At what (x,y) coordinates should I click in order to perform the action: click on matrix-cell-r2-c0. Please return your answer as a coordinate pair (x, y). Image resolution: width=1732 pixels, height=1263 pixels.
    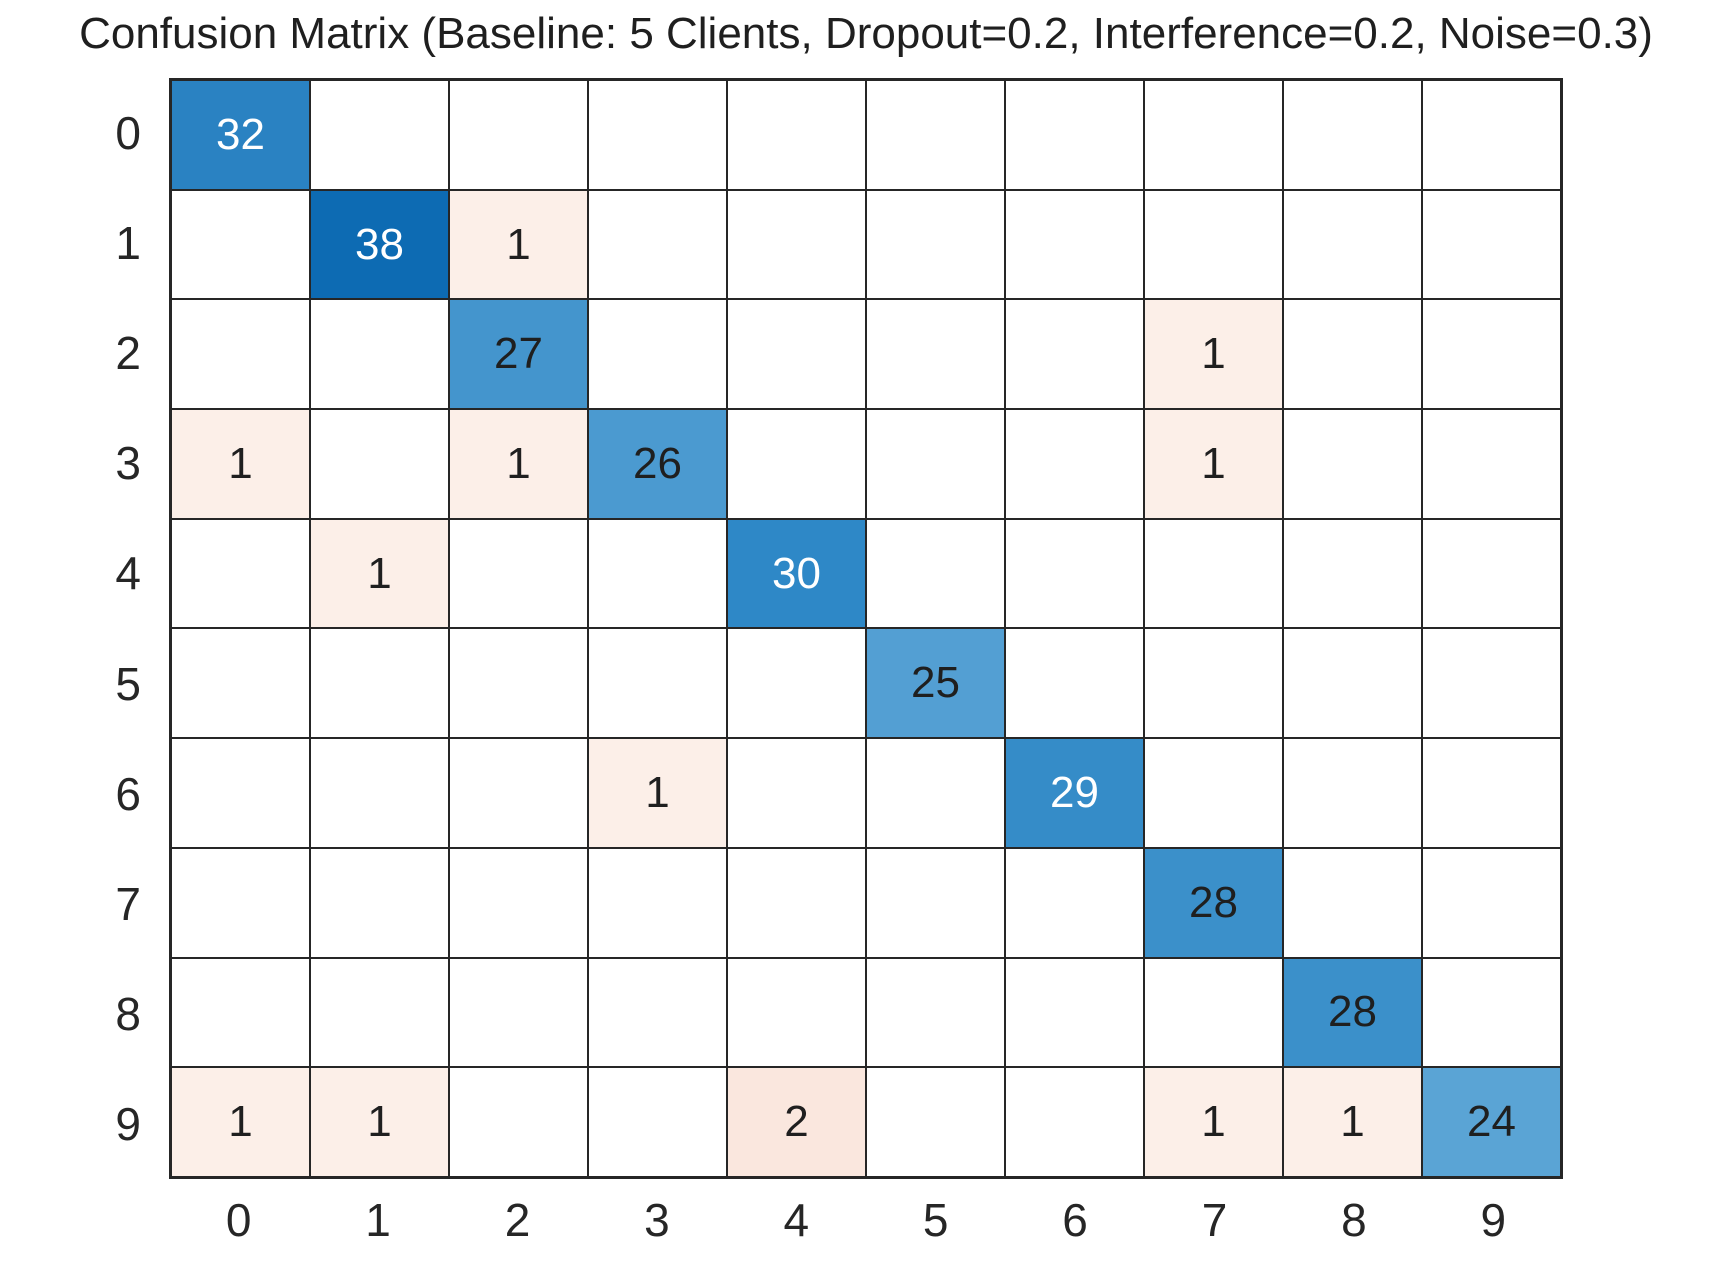
    Looking at the image, I should click on (240, 354).